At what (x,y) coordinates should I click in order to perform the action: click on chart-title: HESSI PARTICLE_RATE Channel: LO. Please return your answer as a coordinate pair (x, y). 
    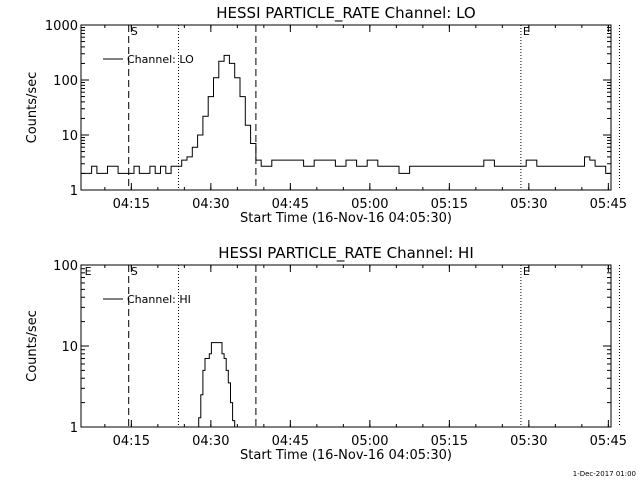
    Looking at the image, I should click on (345, 13).